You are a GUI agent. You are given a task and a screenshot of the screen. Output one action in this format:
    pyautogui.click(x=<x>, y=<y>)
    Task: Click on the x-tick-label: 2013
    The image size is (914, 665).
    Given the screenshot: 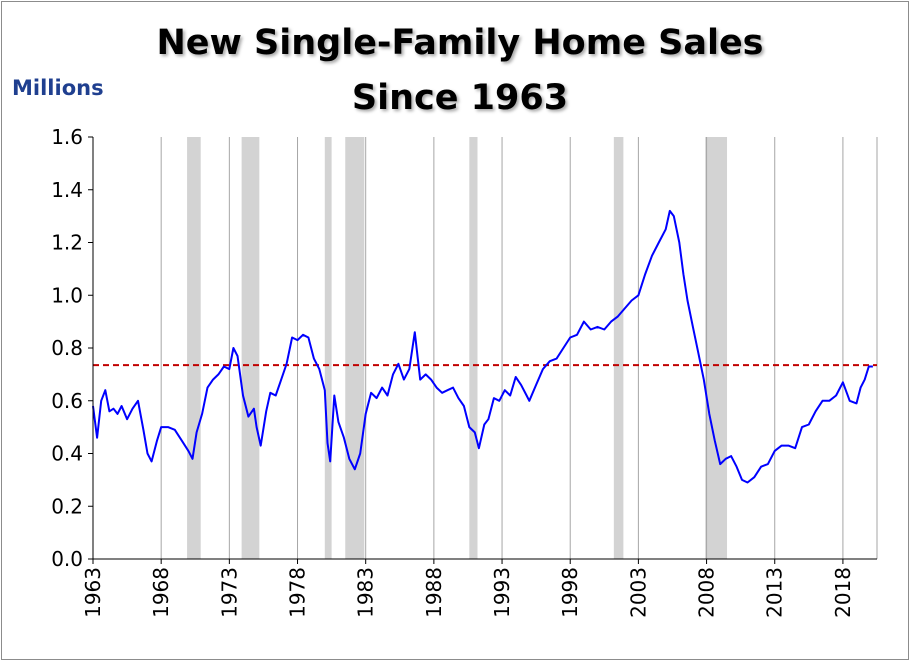 What is the action you would take?
    pyautogui.click(x=775, y=592)
    